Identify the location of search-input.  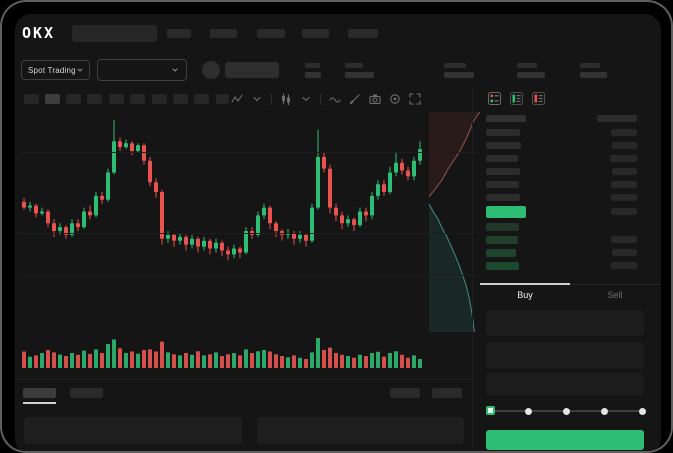
(114, 33).